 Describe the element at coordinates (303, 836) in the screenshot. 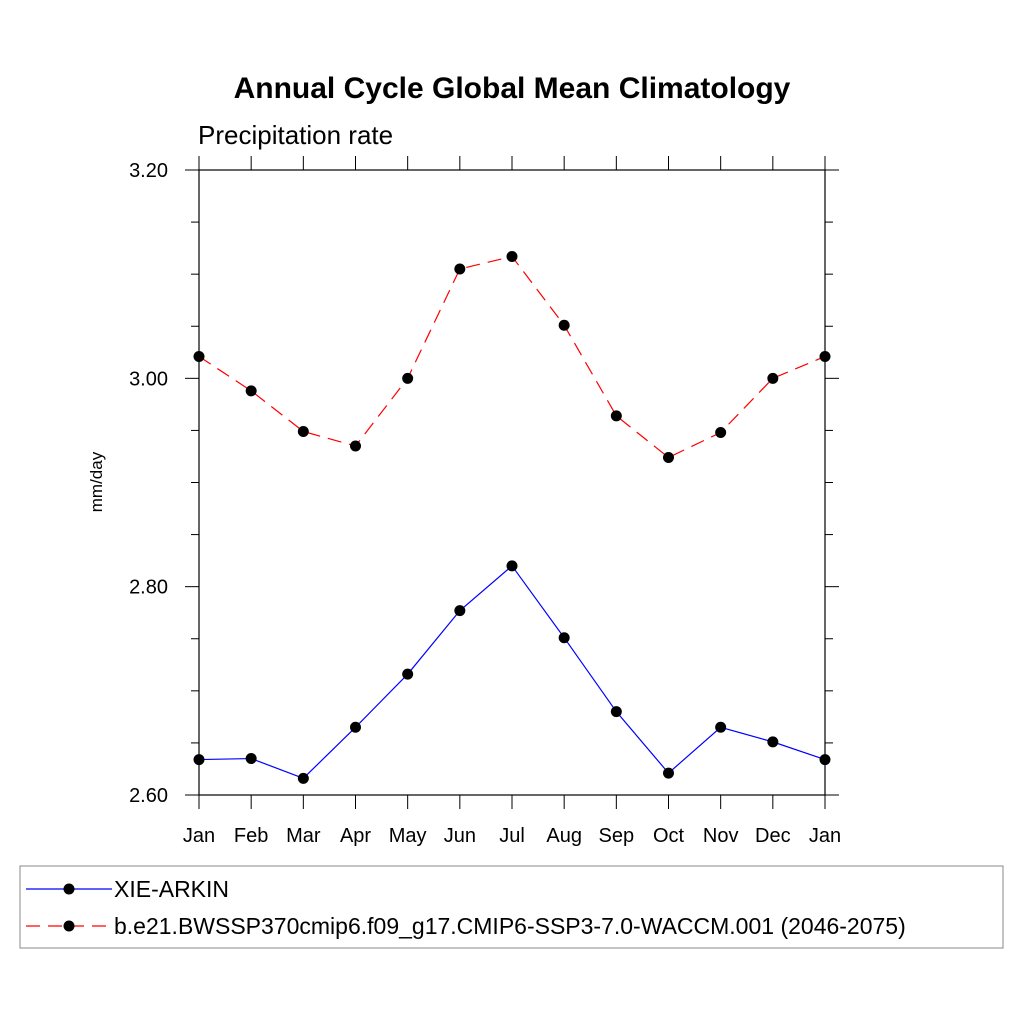

I see `x-tick-label: Mar` at that location.